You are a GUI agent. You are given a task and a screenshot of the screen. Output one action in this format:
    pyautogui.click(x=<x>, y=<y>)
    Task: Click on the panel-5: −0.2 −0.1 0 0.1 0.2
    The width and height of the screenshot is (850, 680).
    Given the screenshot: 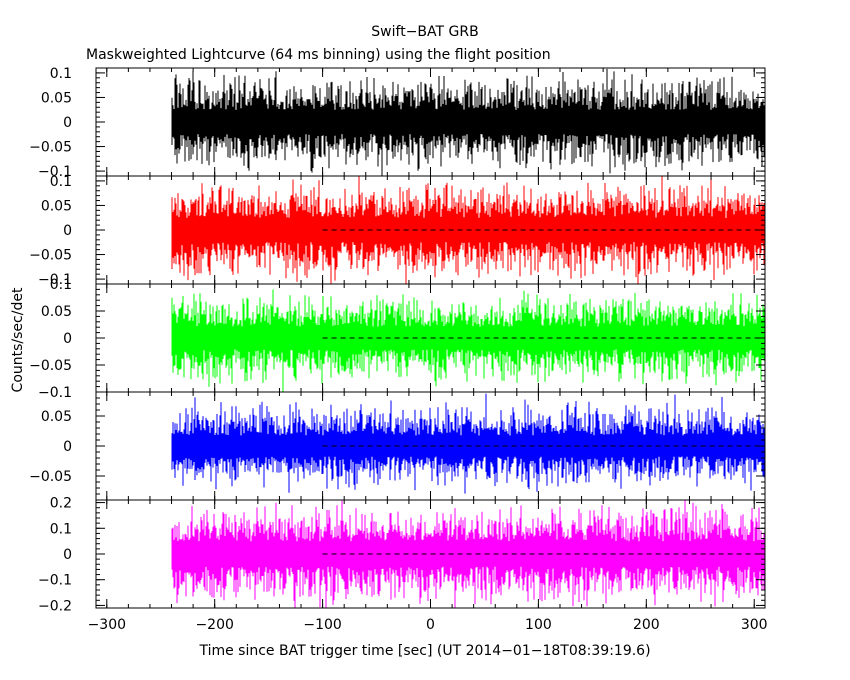 What is the action you would take?
    pyautogui.click(x=402, y=555)
    